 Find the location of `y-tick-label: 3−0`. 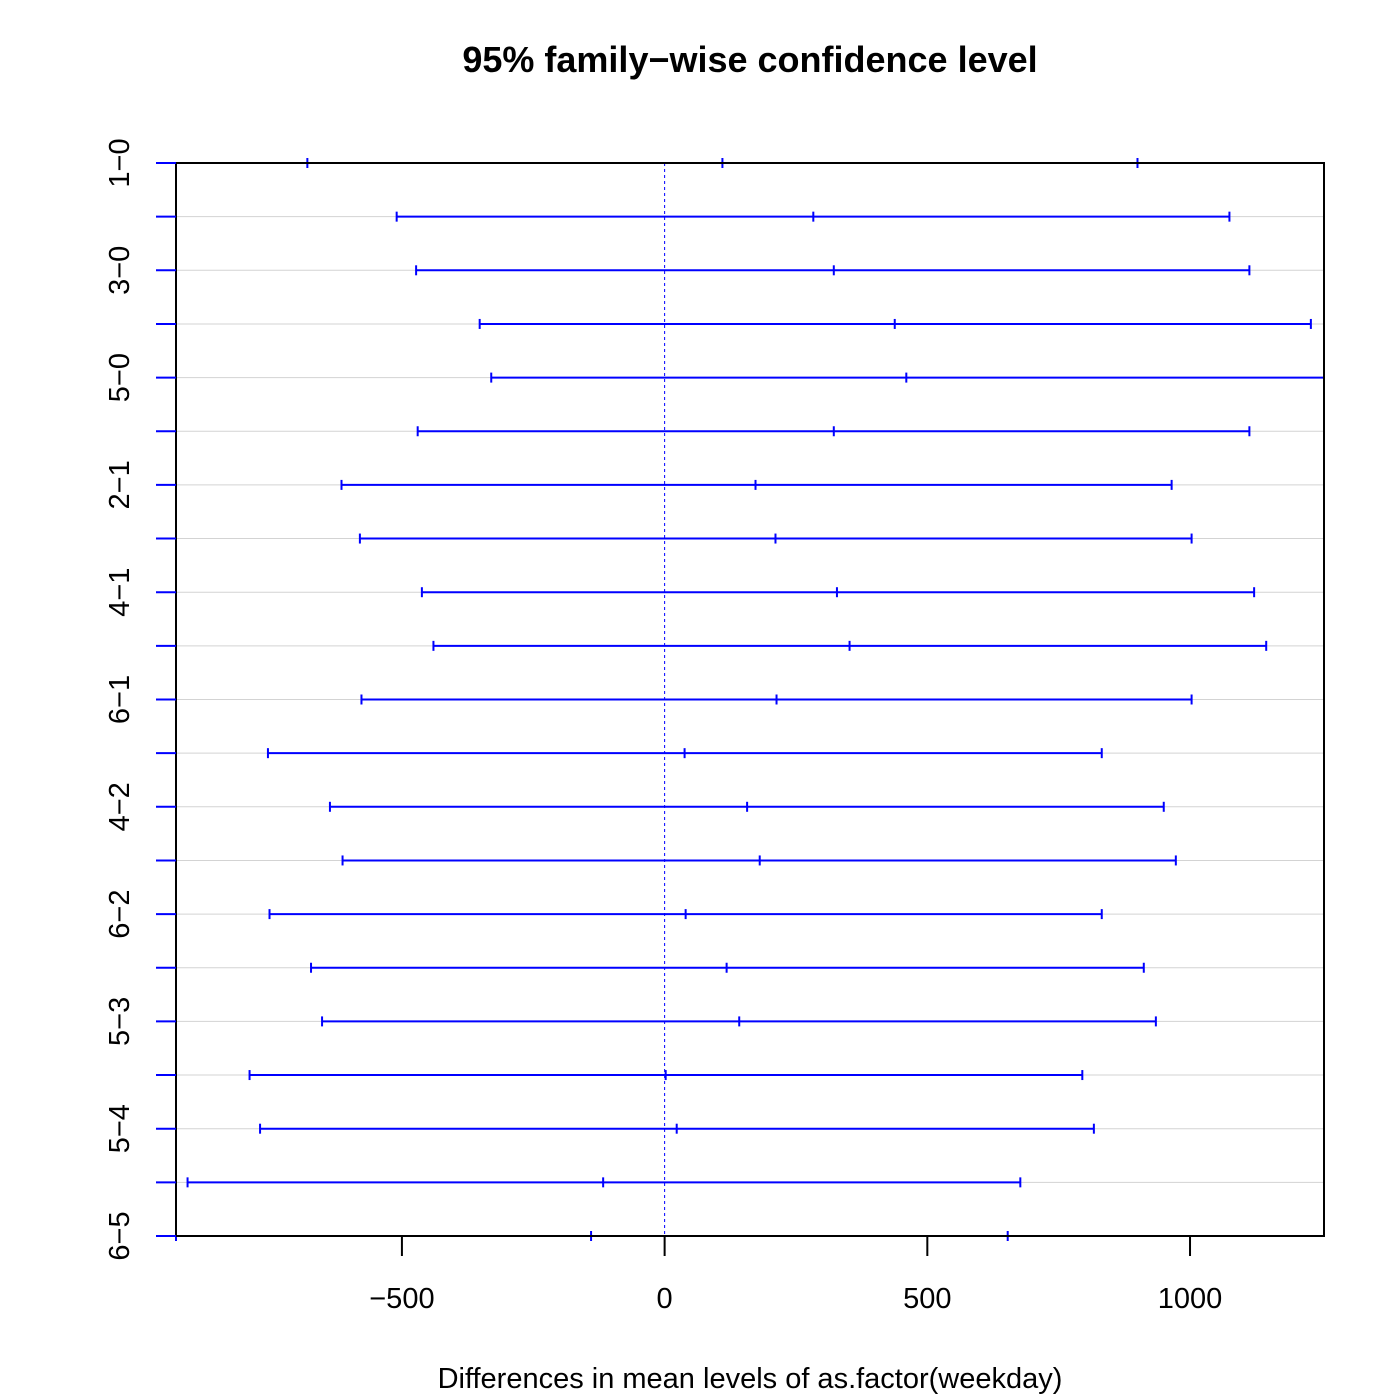

y-tick-label: 3−0 is located at coordinates (120, 270).